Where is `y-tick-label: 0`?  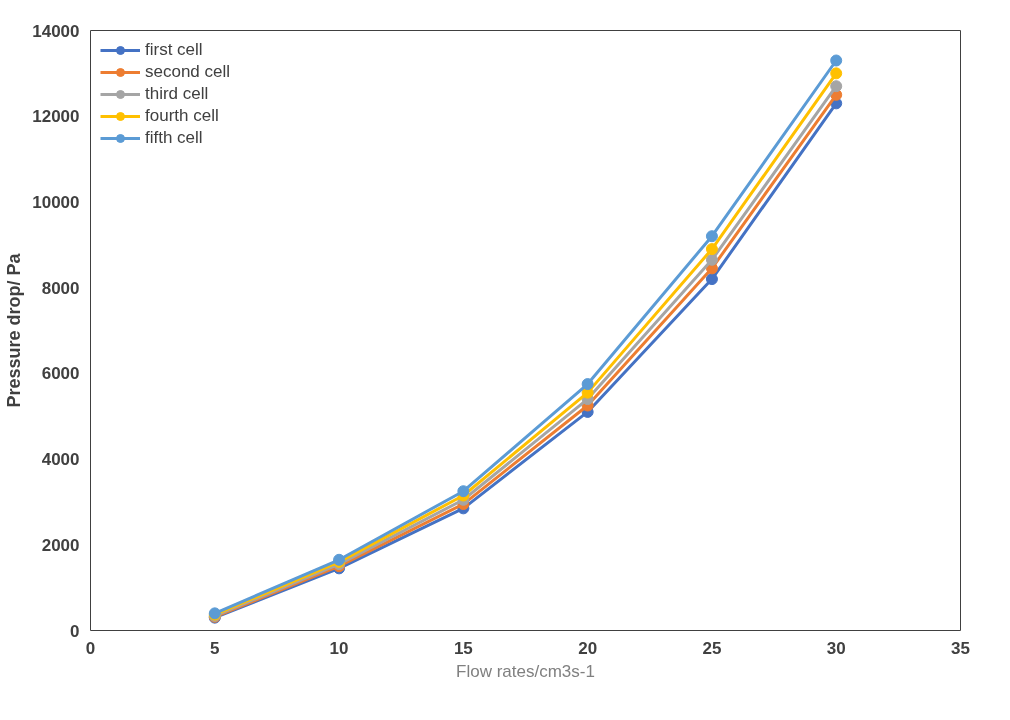
y-tick-label: 0 is located at coordinates (75, 631).